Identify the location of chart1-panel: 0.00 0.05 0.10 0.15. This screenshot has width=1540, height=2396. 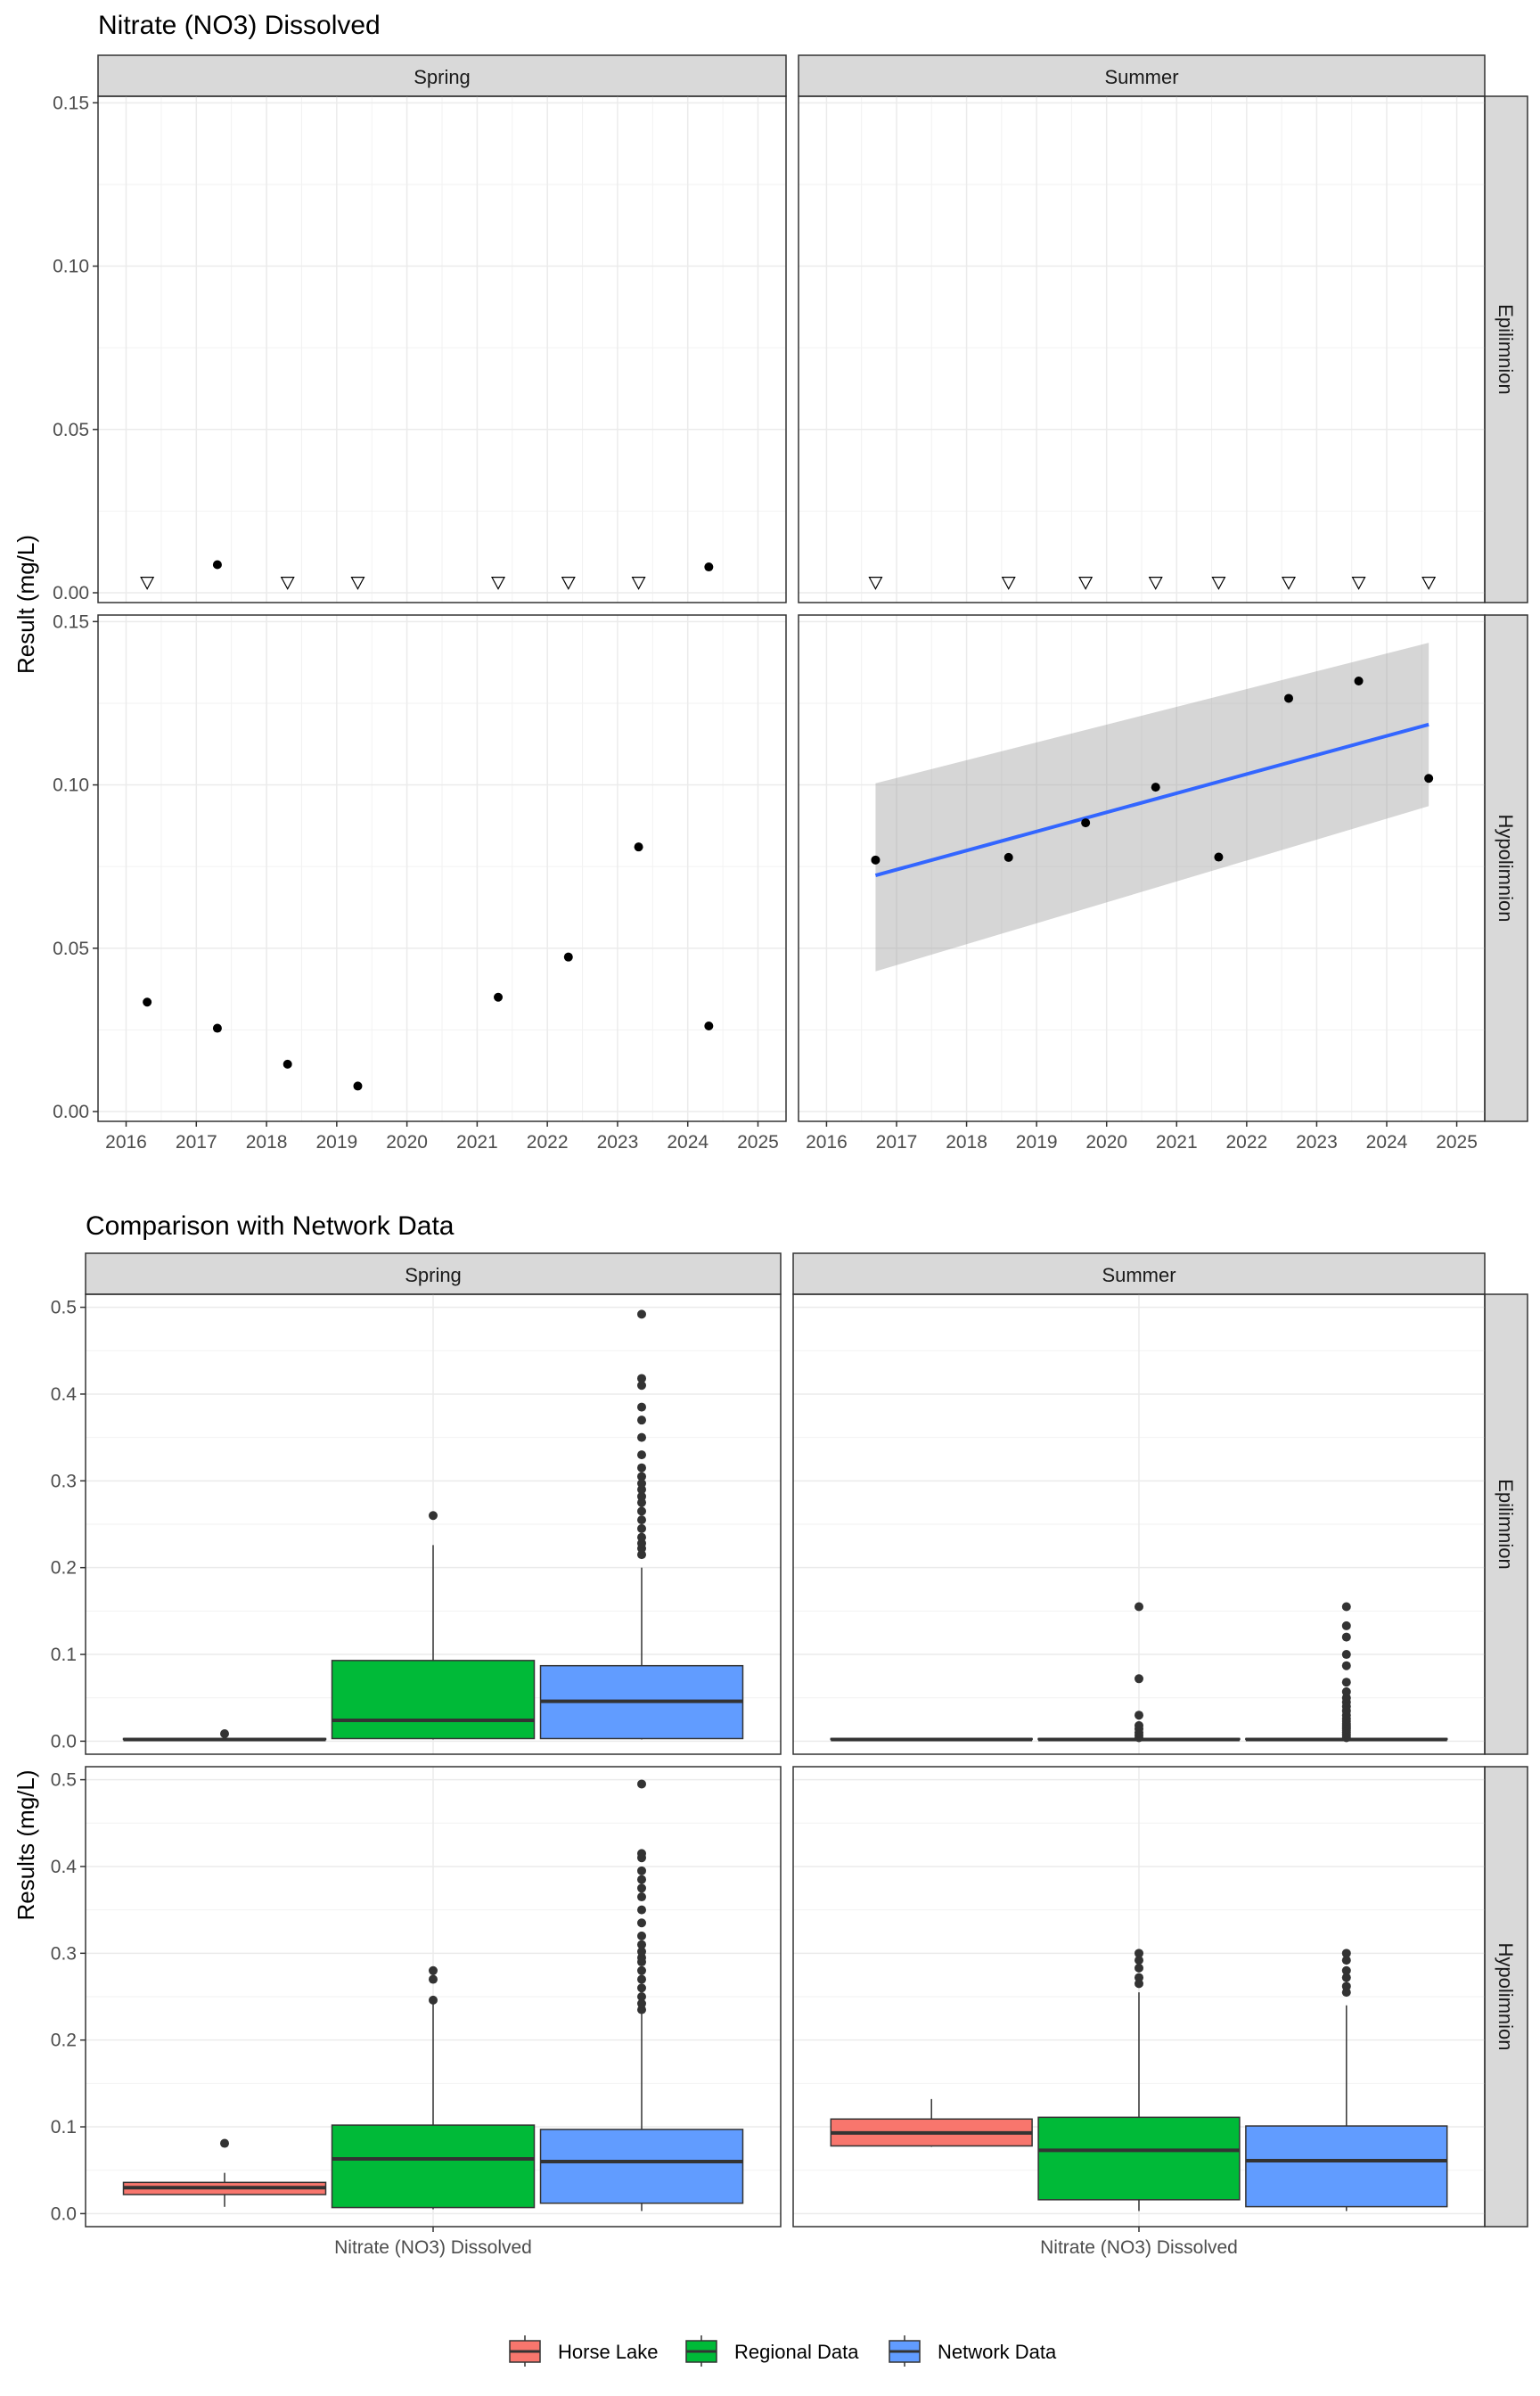
(420, 348).